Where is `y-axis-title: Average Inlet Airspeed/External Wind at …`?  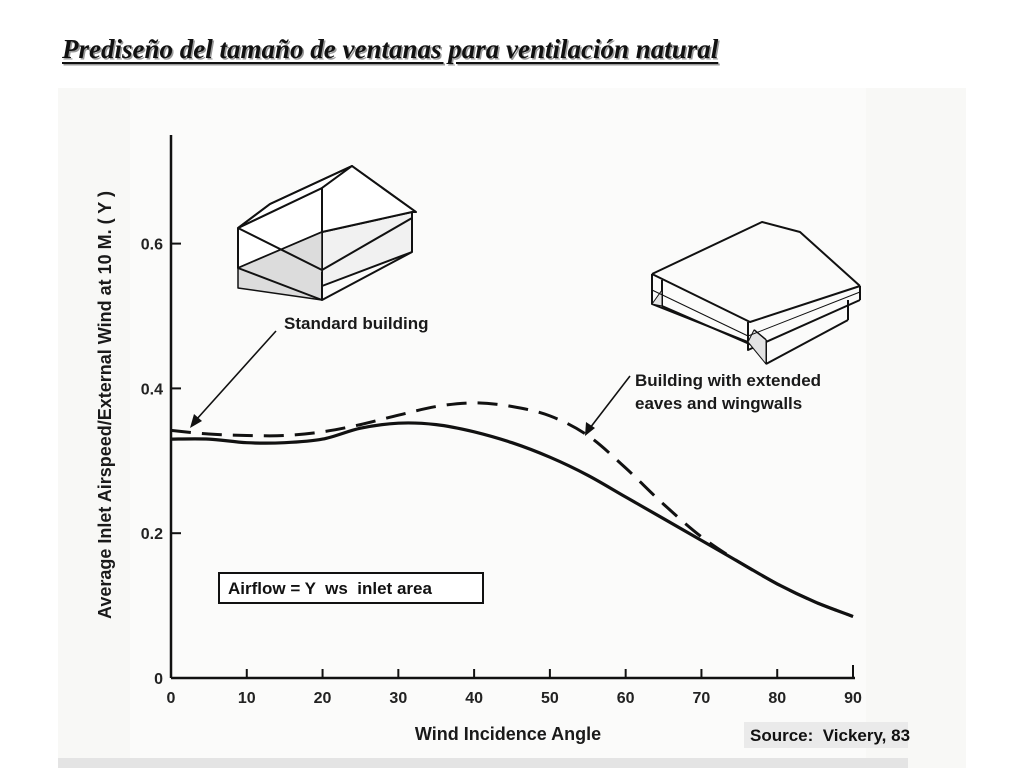
y-axis-title: Average Inlet Airspeed/External Wind at … is located at coordinates (105, 405).